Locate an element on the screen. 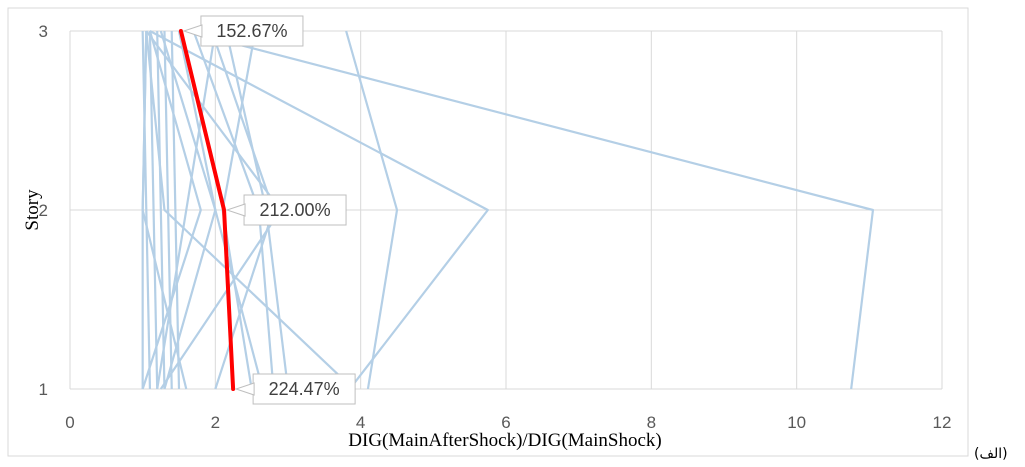  x-tick-label: 2 is located at coordinates (215, 422).